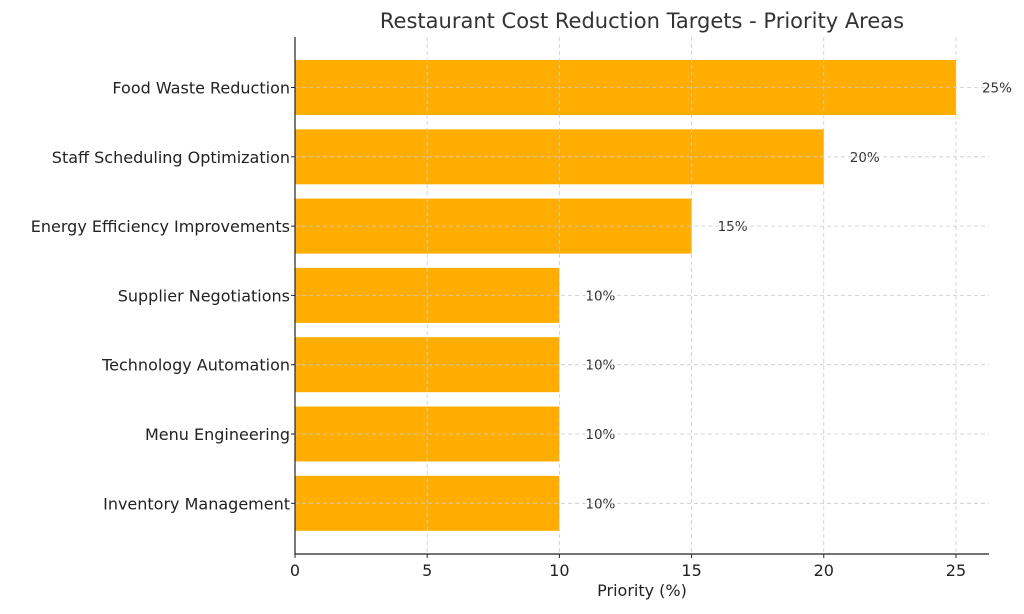 This screenshot has width=1024, height=614. What do you see at coordinates (196, 503) in the screenshot?
I see `y-tick-label: Inventory Management` at bounding box center [196, 503].